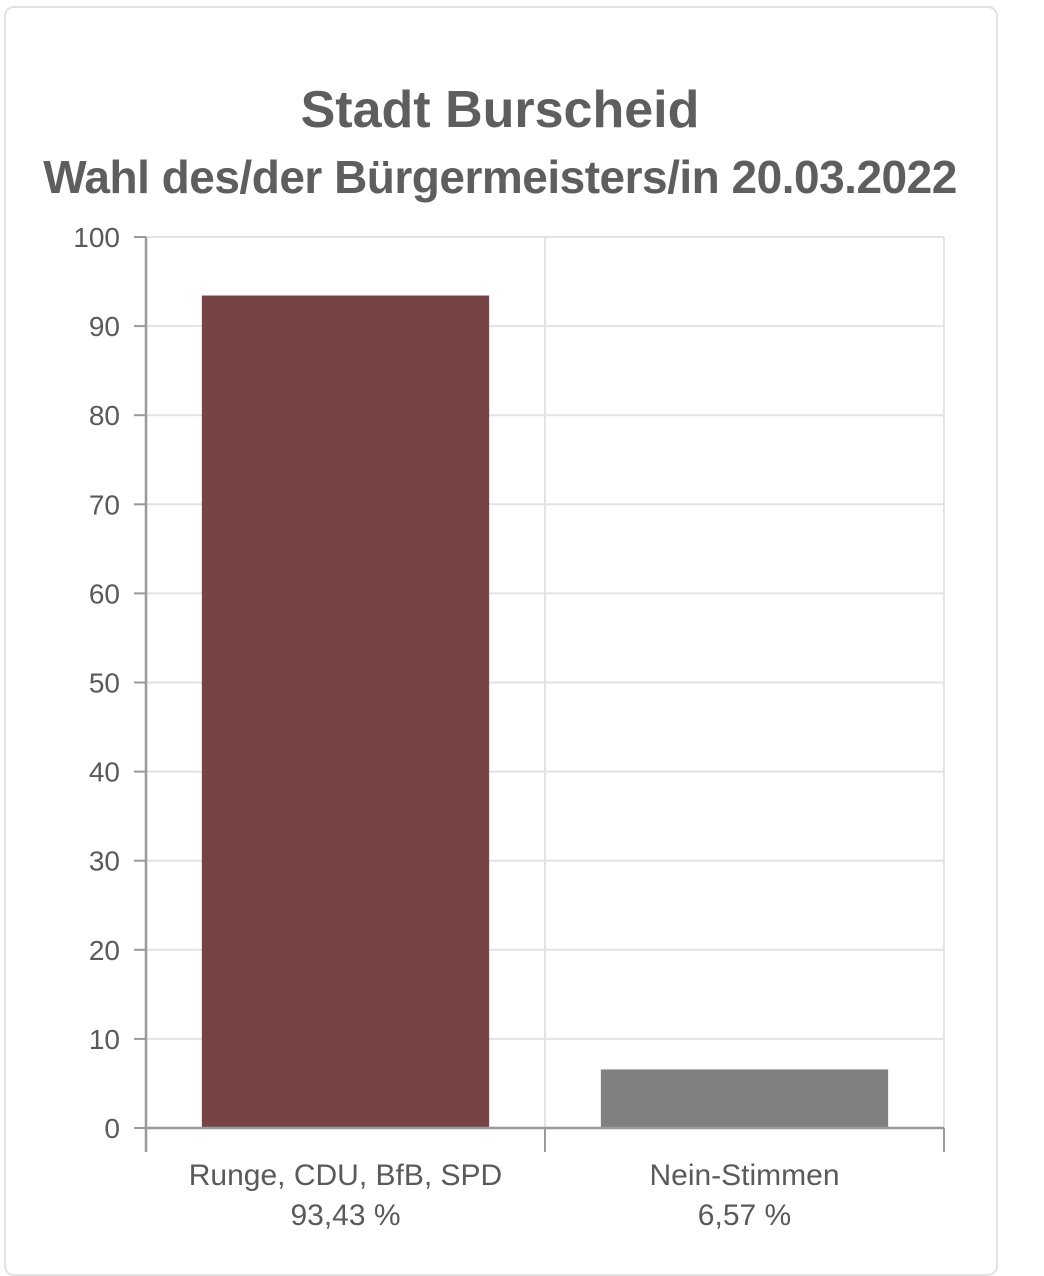 This screenshot has height=1276, width=1044. What do you see at coordinates (104, 326) in the screenshot?
I see `y-tick-label: 90` at bounding box center [104, 326].